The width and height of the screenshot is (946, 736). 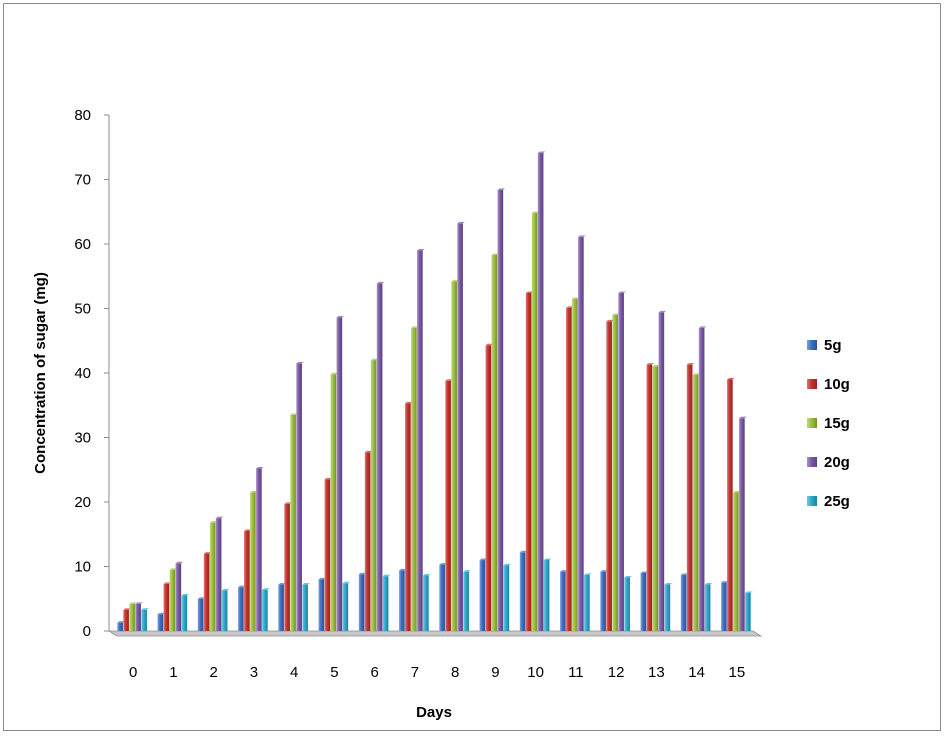 What do you see at coordinates (616, 672) in the screenshot?
I see `x-tick-label: 12` at bounding box center [616, 672].